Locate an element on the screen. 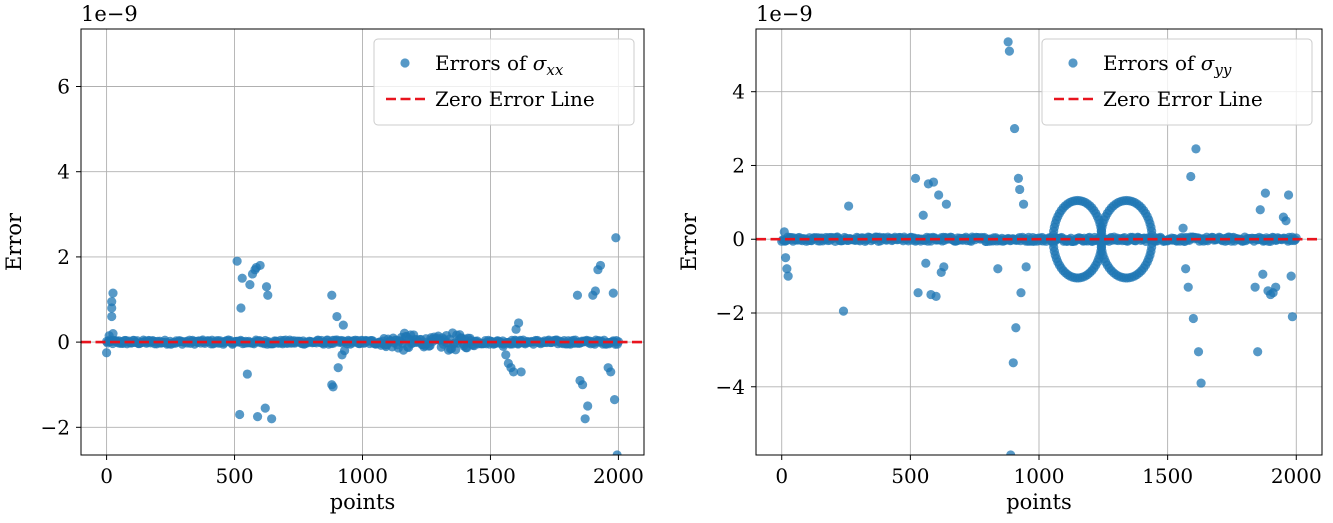  y-tick-label: 4 is located at coordinates (738, 92).